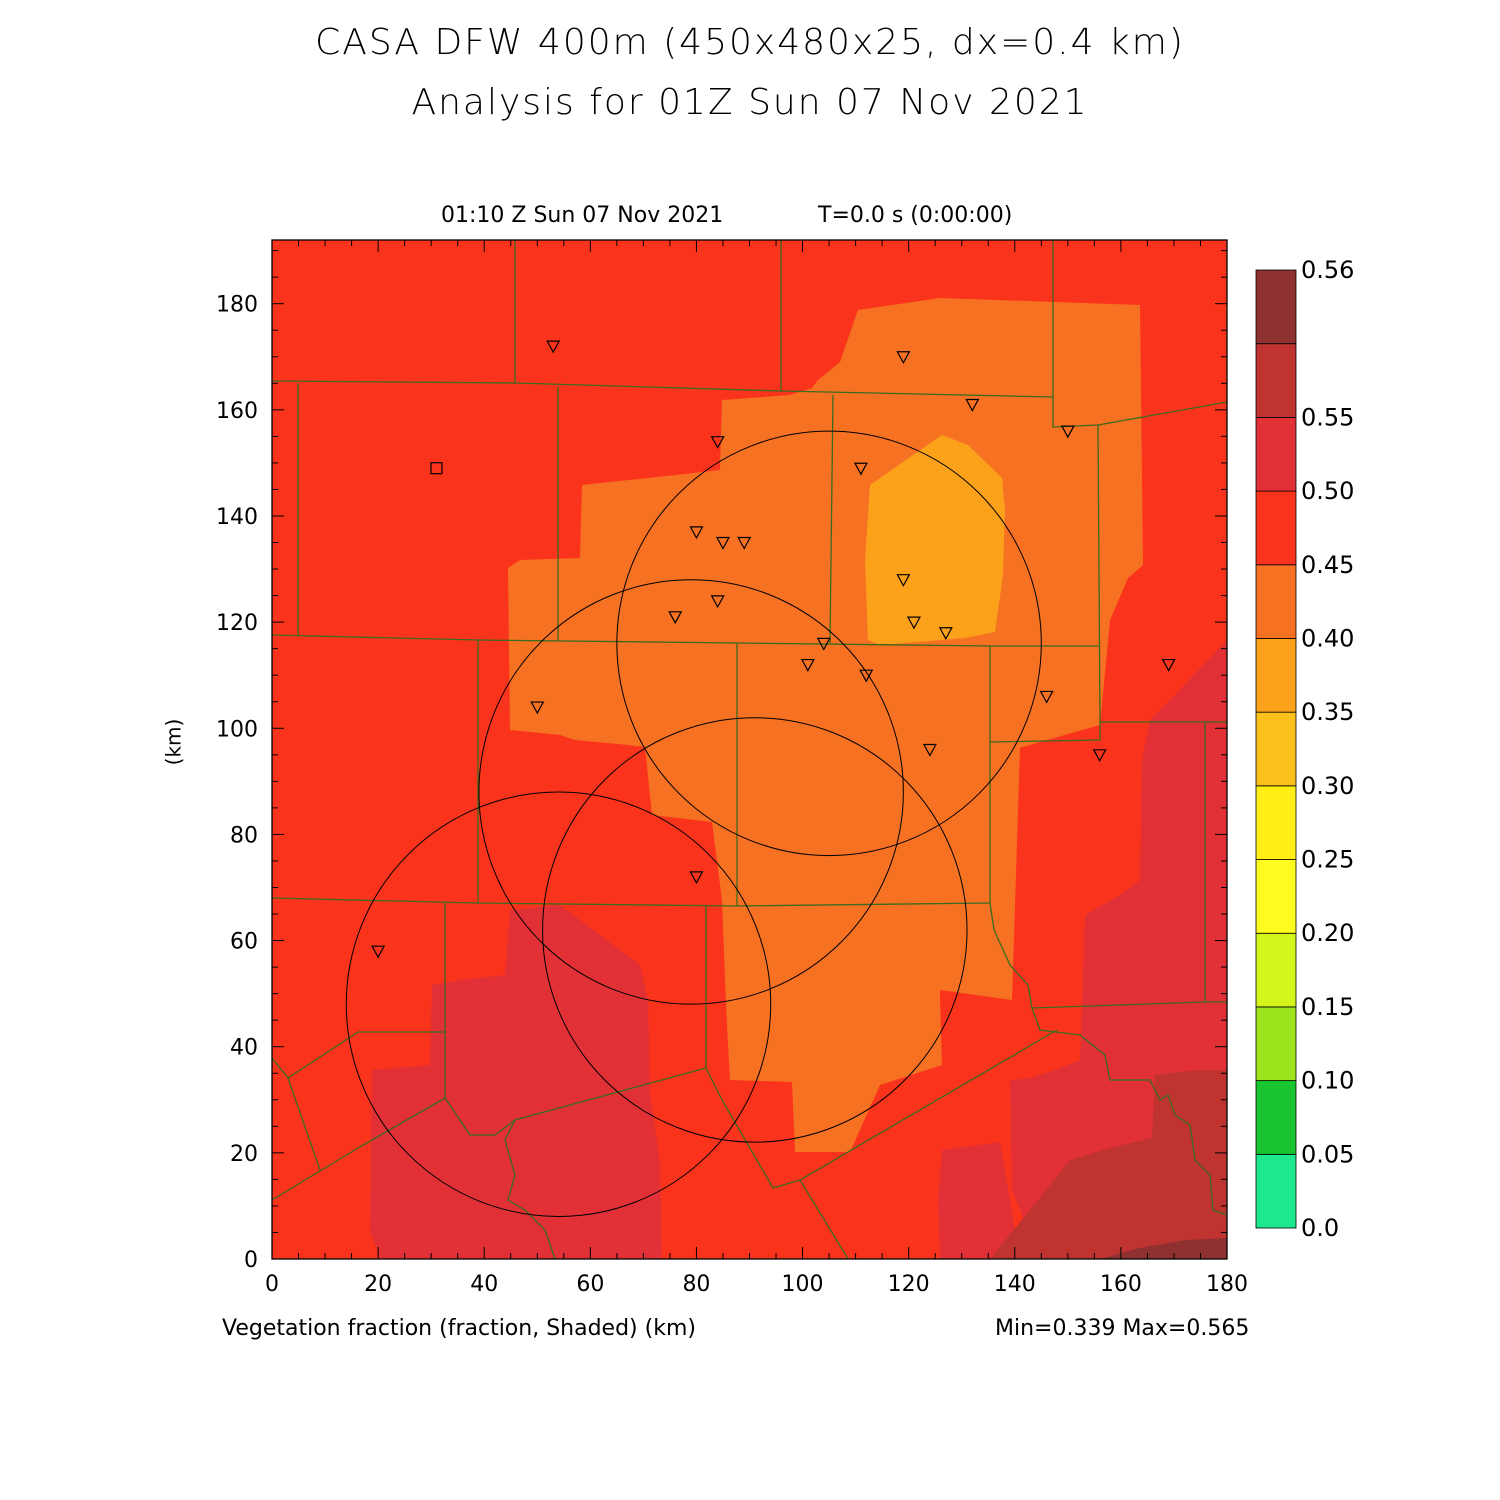 This screenshot has width=1500, height=1500. I want to click on x-tick-label: 180, so click(1227, 1284).